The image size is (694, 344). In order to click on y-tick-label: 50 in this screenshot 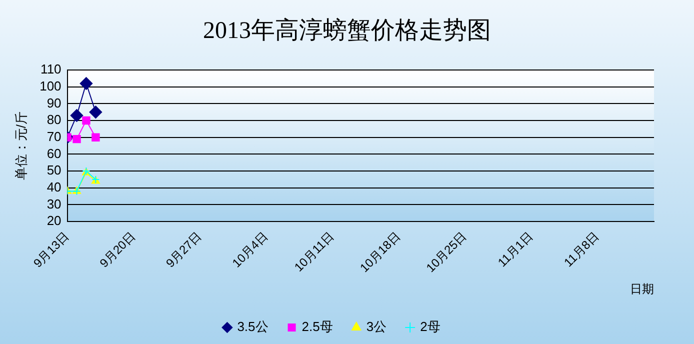, I will do `click(54, 170)`.